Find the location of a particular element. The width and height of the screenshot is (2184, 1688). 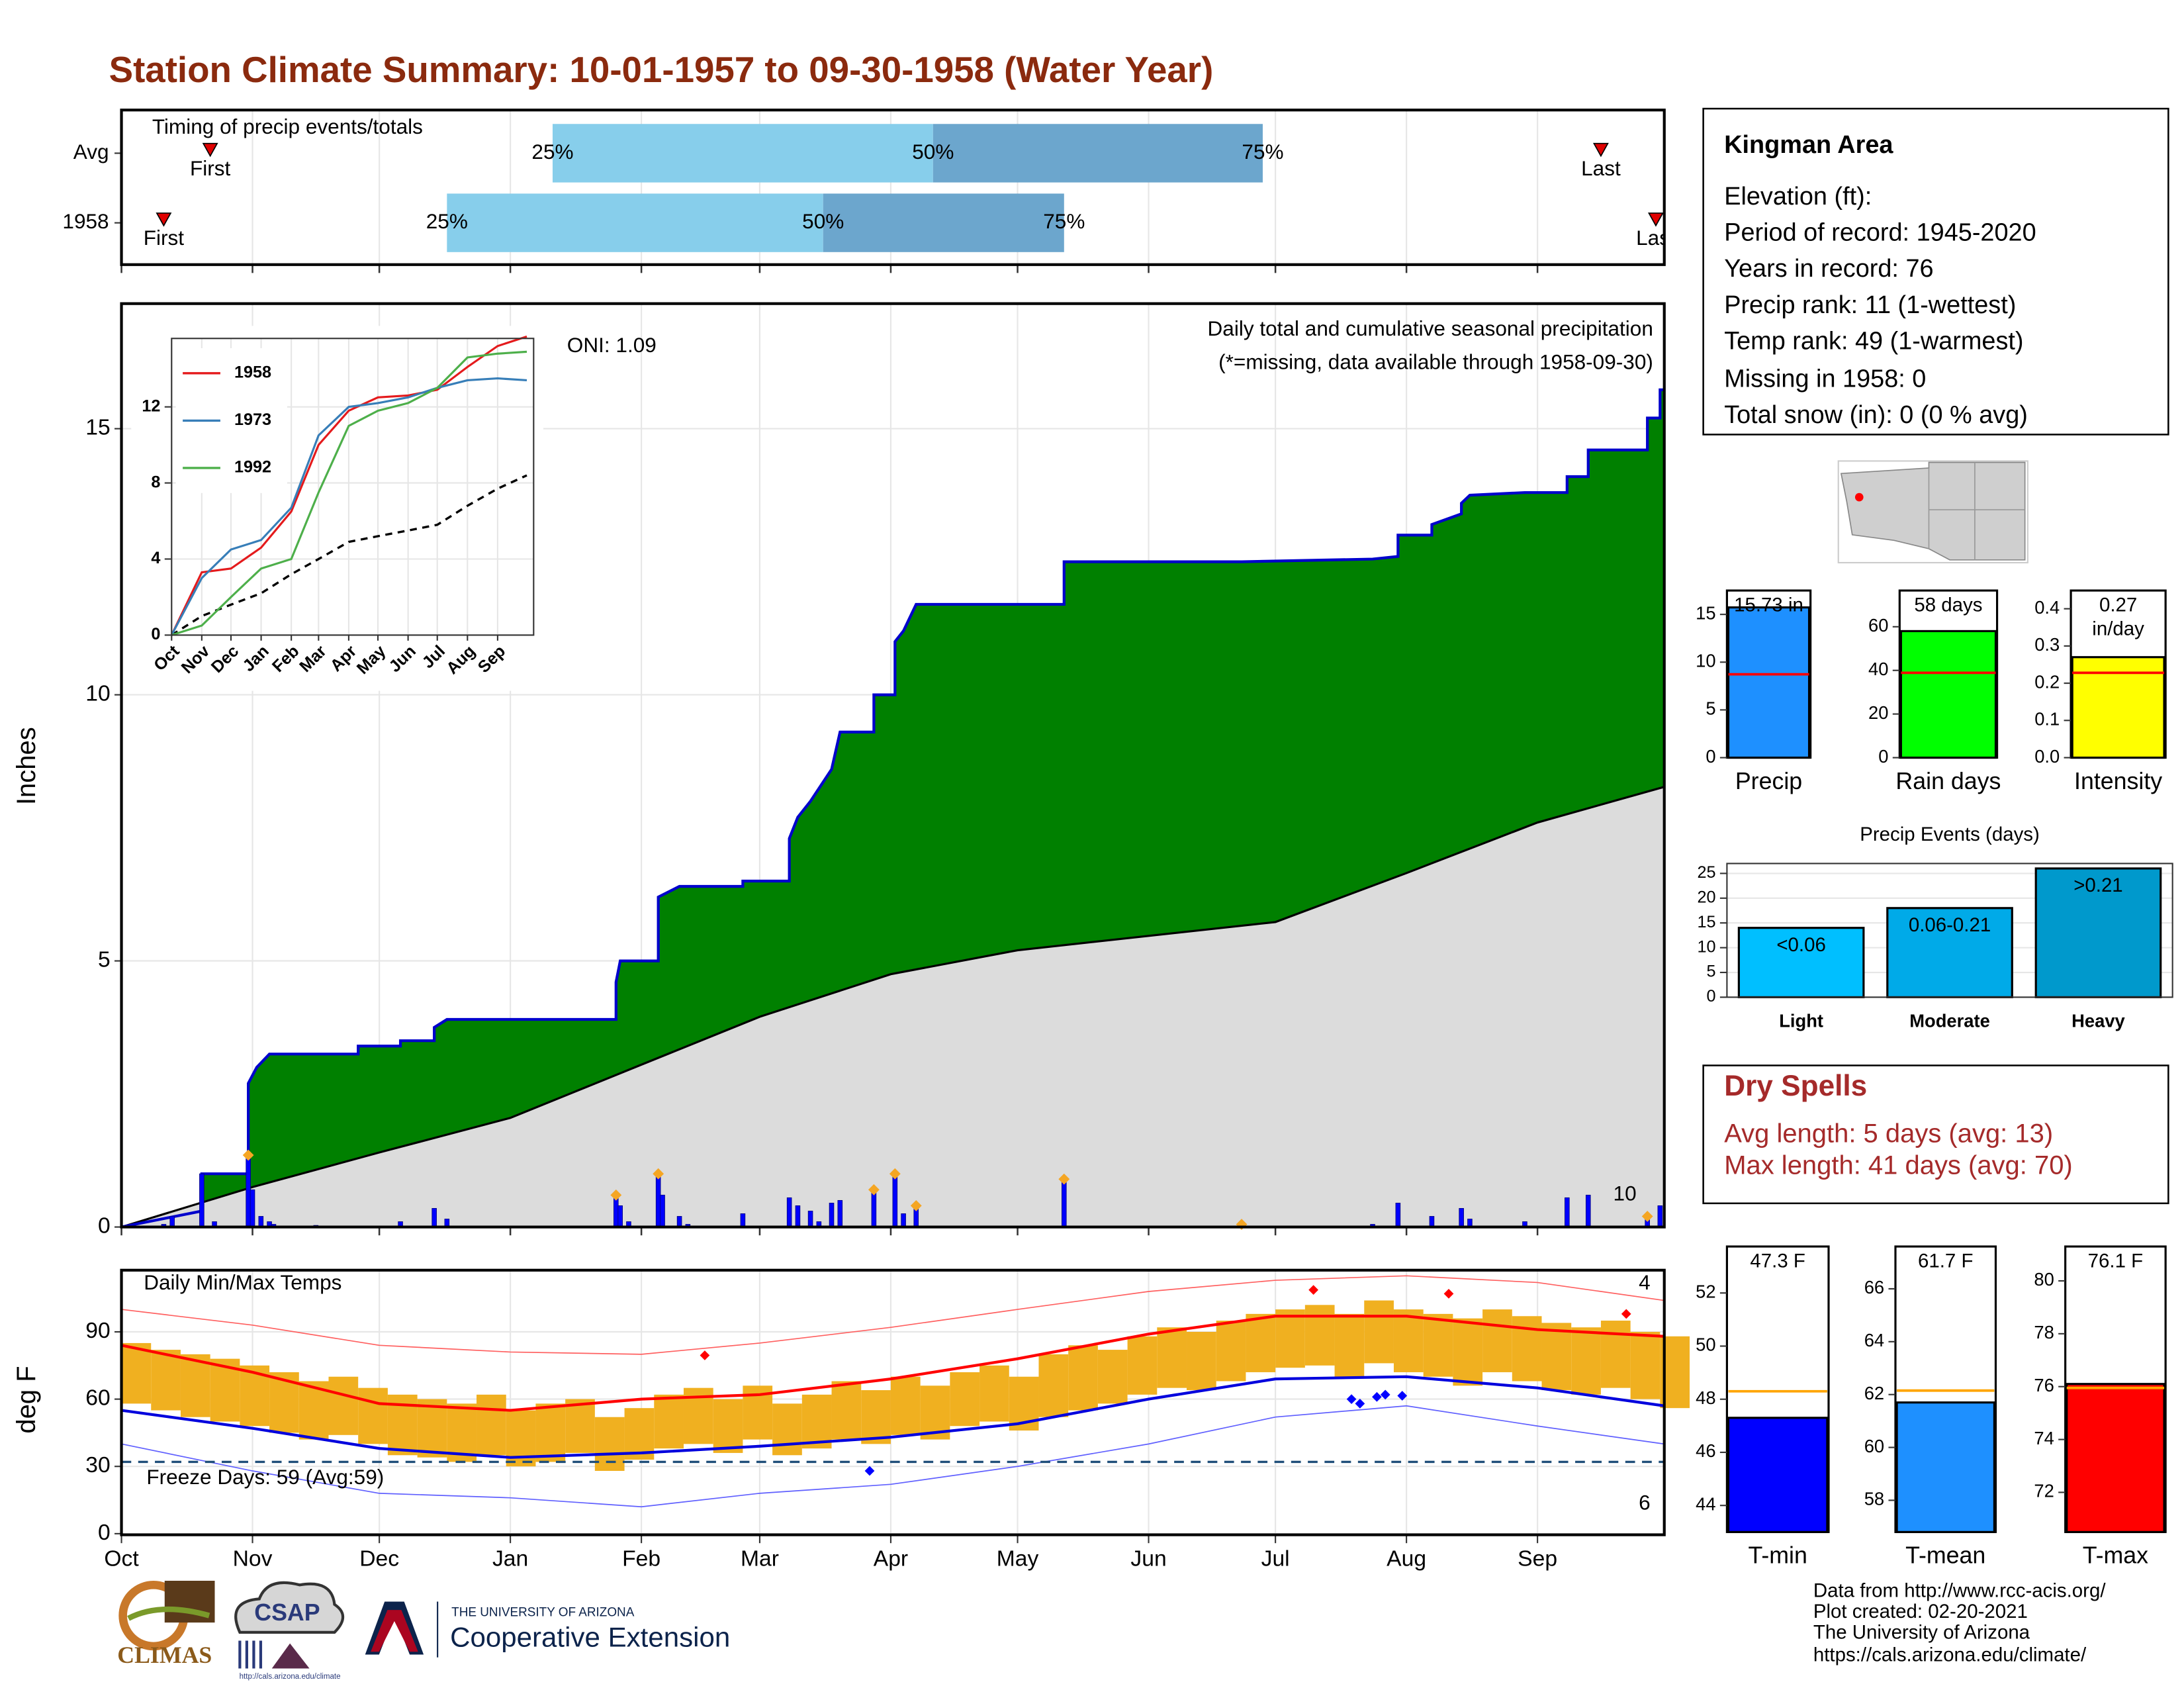

y-tick-label: 4 is located at coordinates (155, 558).